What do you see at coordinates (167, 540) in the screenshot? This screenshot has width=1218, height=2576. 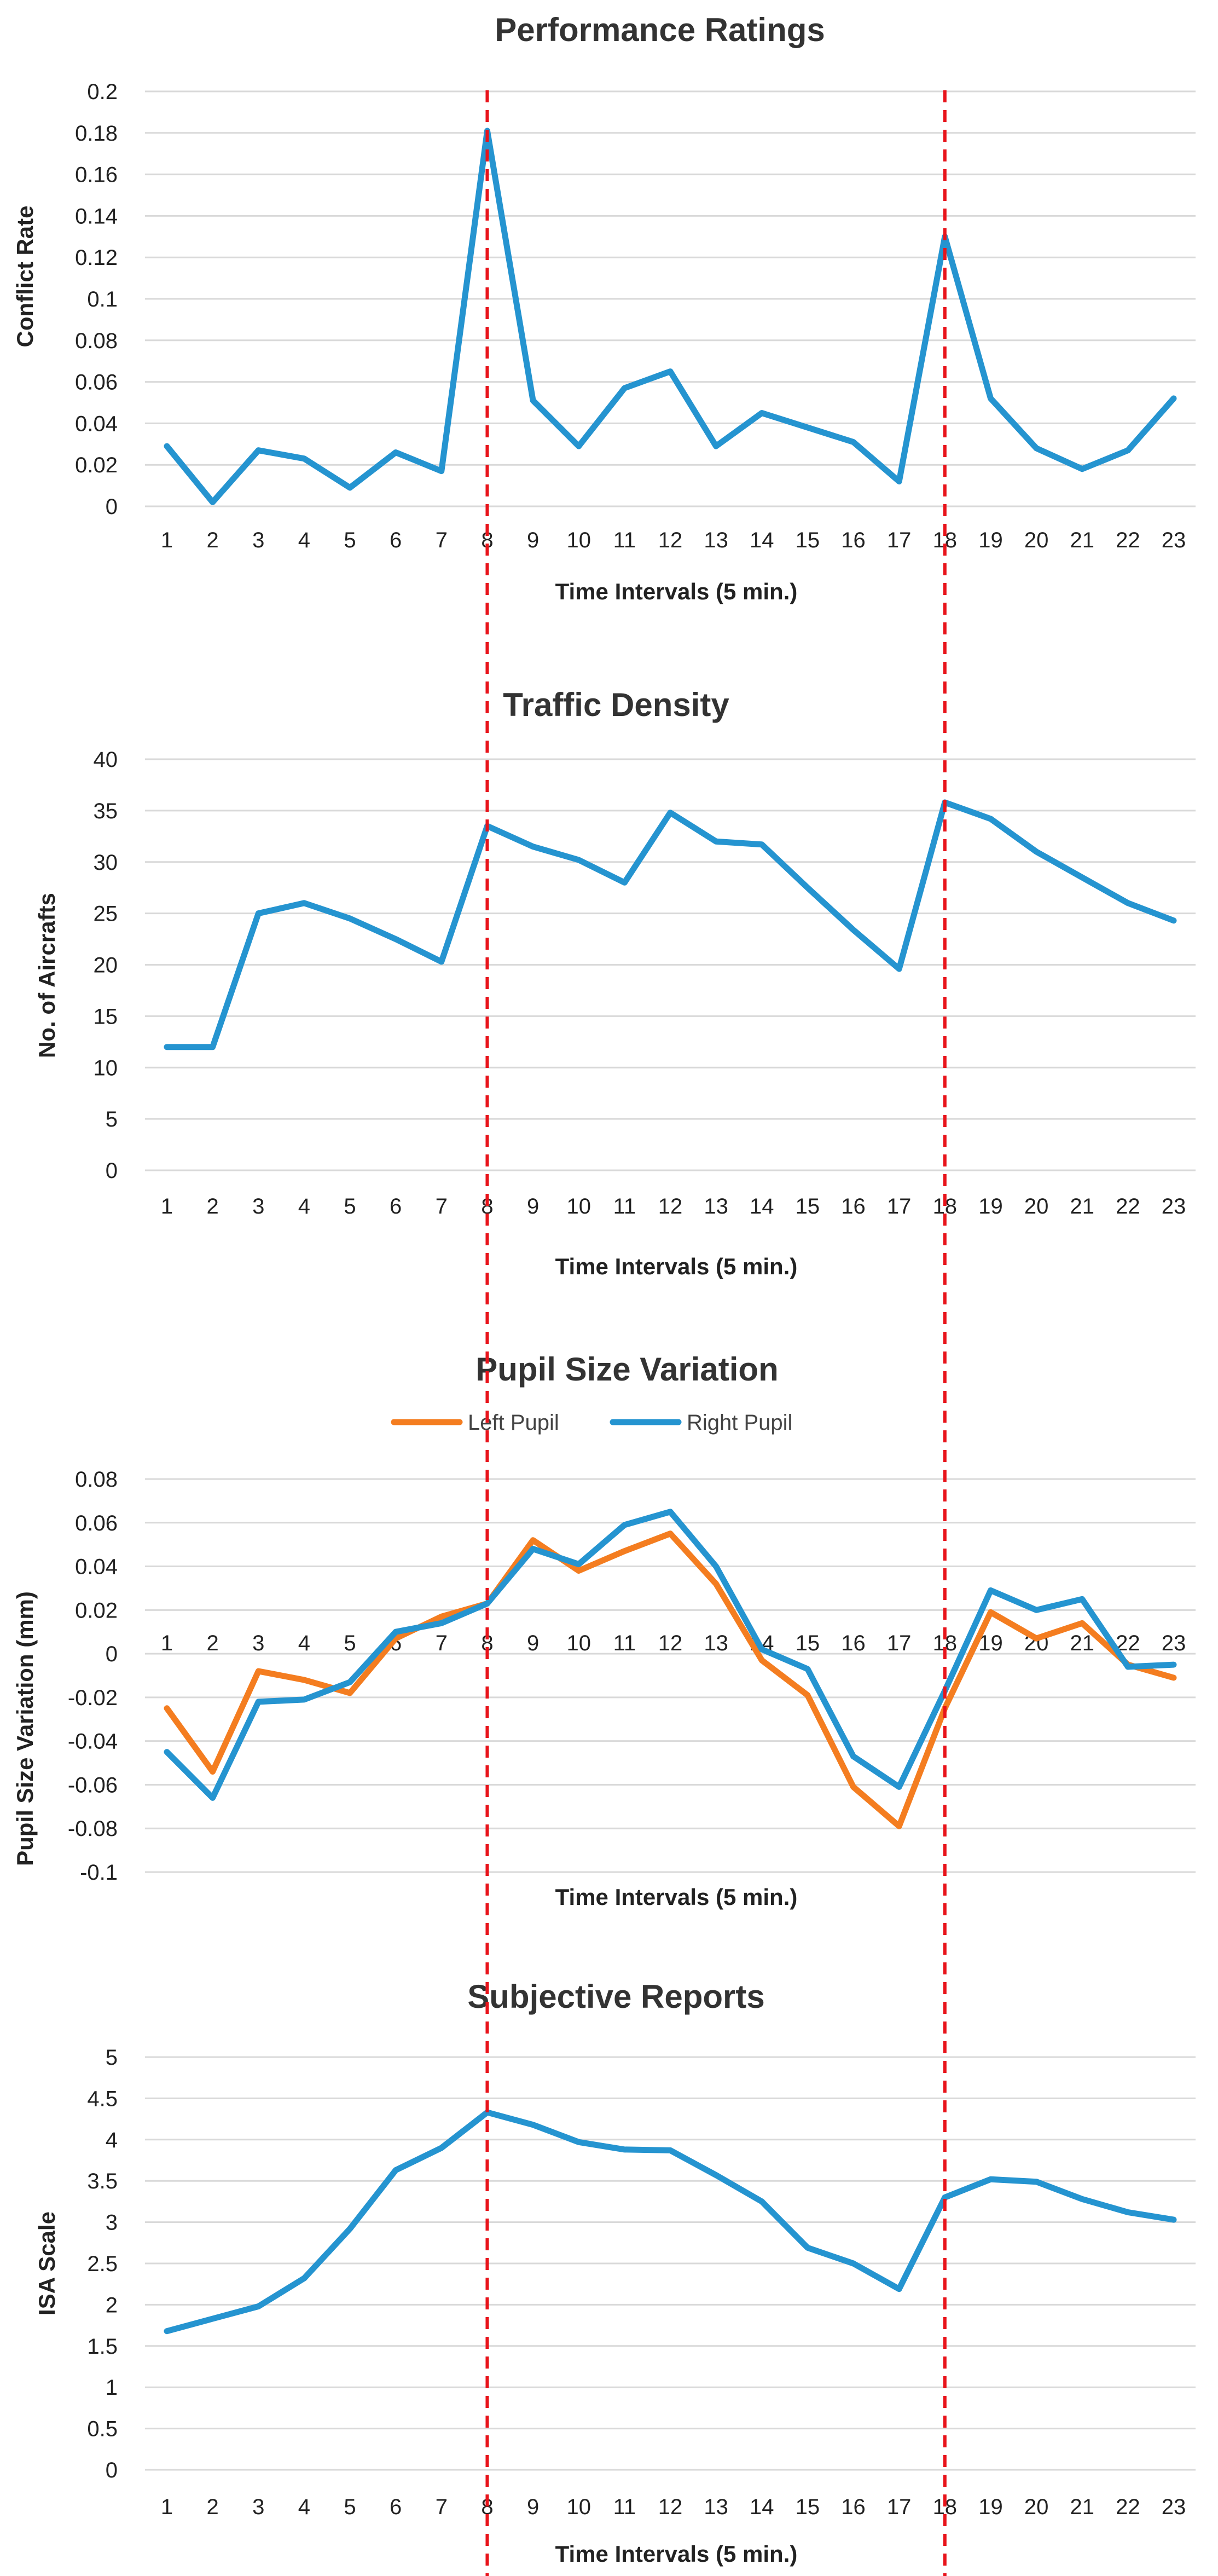 I see `x-tick-label: 1` at bounding box center [167, 540].